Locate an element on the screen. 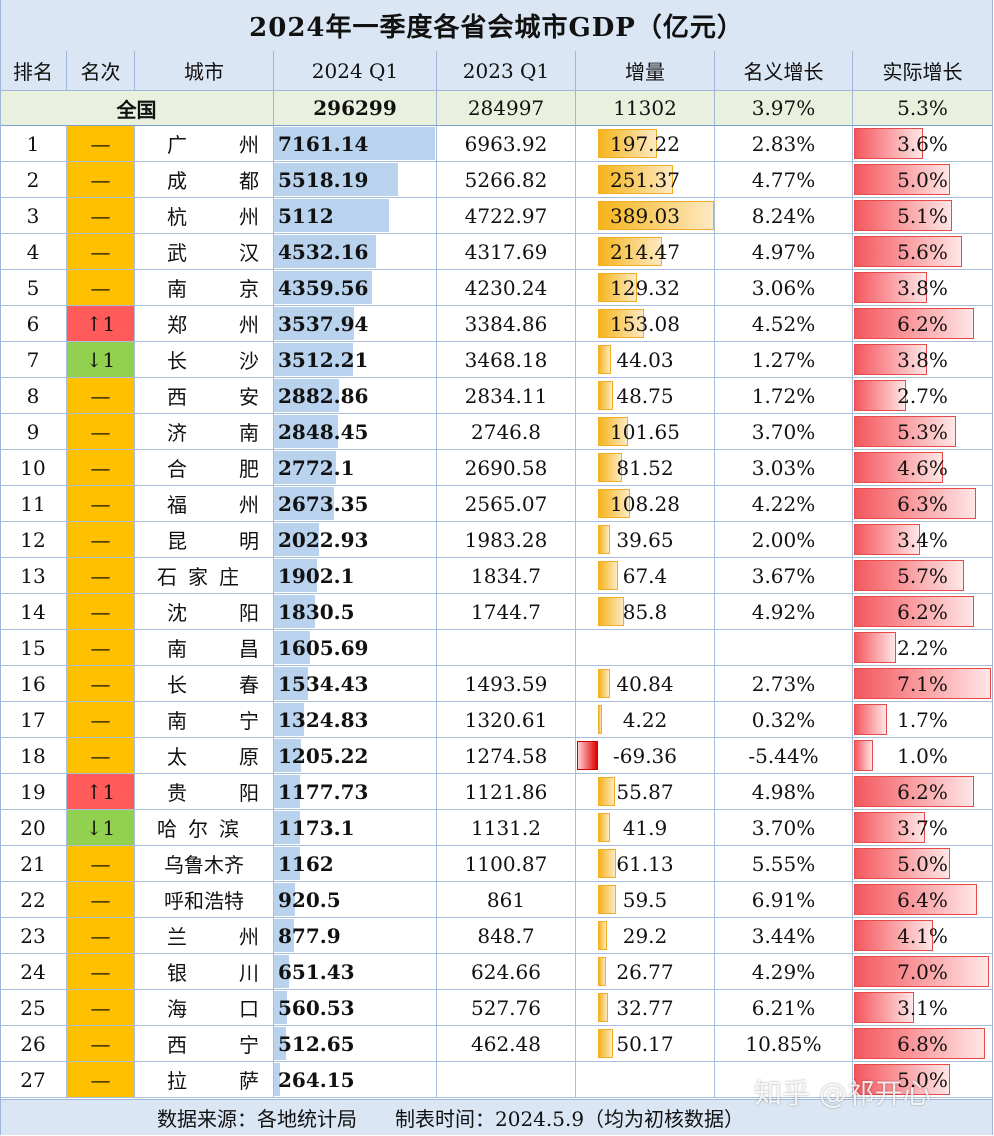  nominal-cell: 0.32% is located at coordinates (784, 720).